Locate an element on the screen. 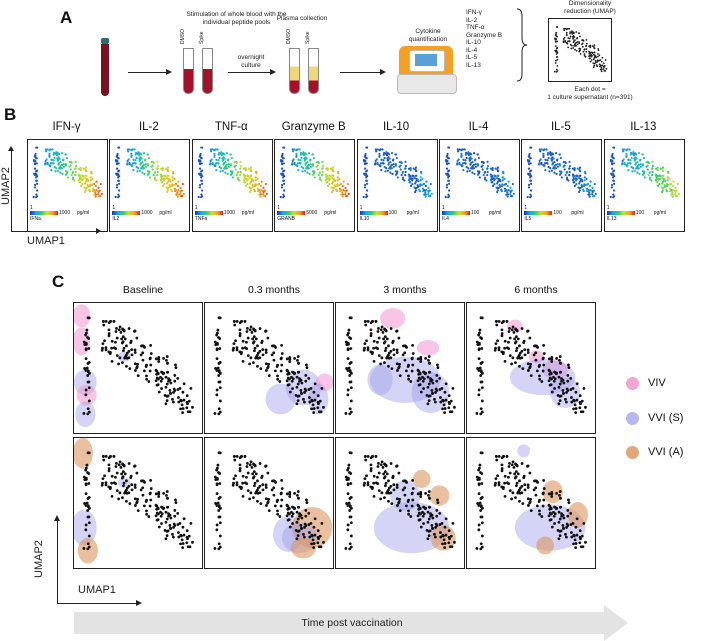 The width and height of the screenshot is (722, 641). participant-cluster is located at coordinates (85, 414).